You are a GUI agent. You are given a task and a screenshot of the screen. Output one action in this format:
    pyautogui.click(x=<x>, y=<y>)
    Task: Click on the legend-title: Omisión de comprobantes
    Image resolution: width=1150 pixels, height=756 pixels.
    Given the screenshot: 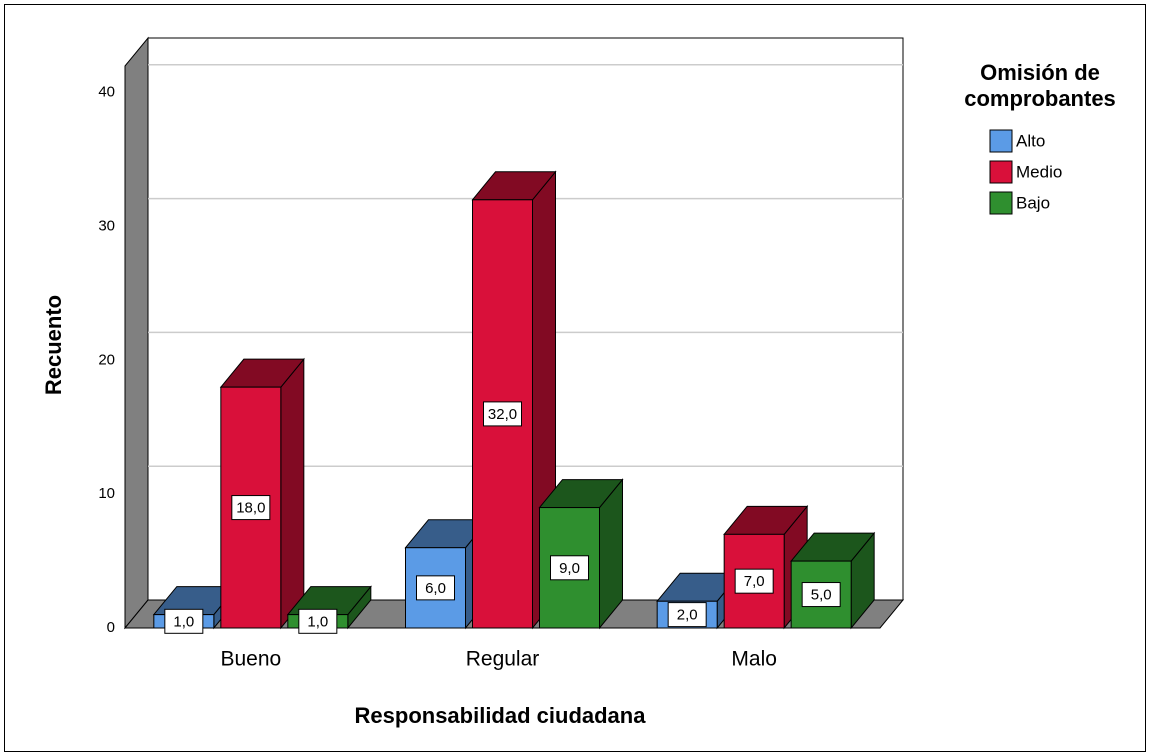 What is the action you would take?
    pyautogui.click(x=1040, y=85)
    